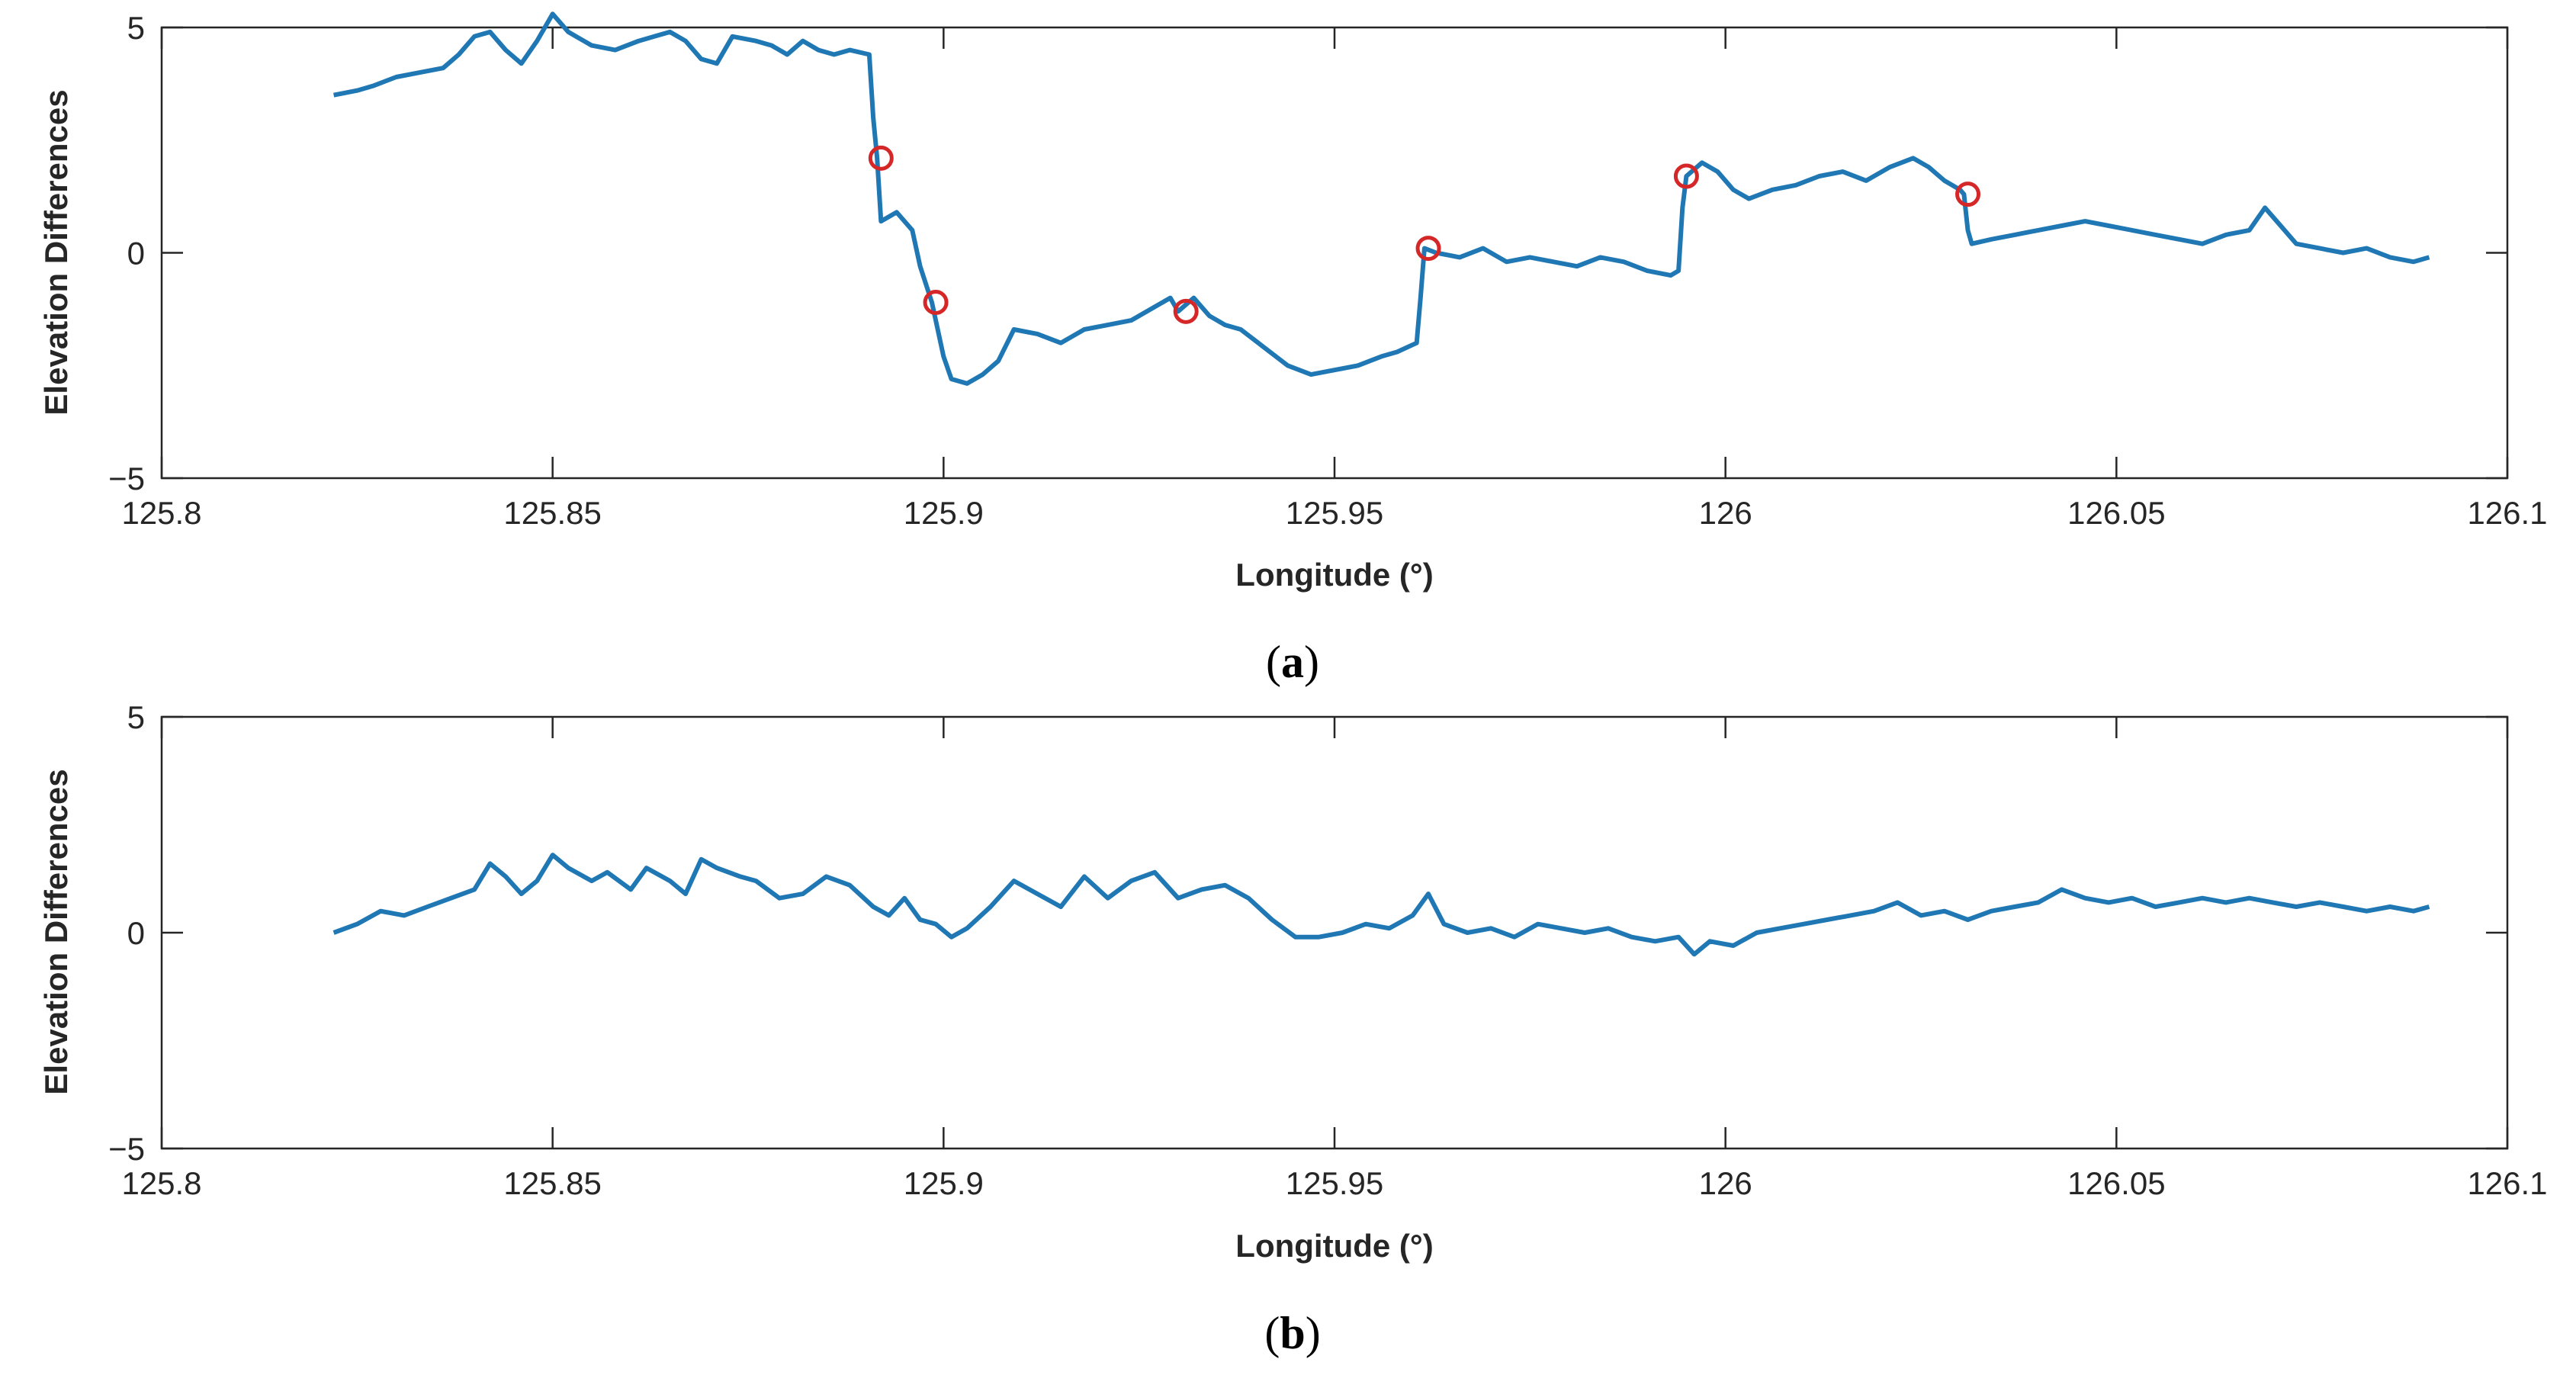 Image resolution: width=2576 pixels, height=1375 pixels. Describe the element at coordinates (56, 252) in the screenshot. I see `panel-a-ylabel: Elevation Differences` at that location.